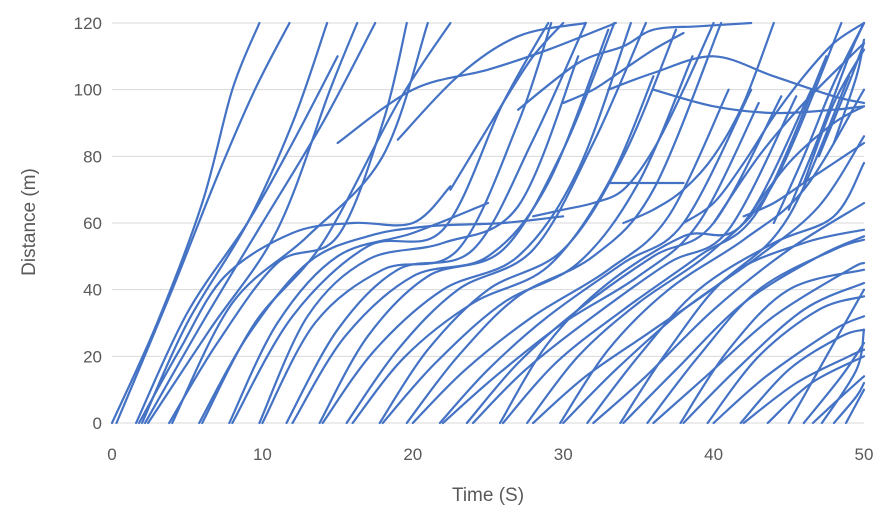 This screenshot has width=886, height=510. What do you see at coordinates (97, 423) in the screenshot?
I see `y-tick-label: 0` at bounding box center [97, 423].